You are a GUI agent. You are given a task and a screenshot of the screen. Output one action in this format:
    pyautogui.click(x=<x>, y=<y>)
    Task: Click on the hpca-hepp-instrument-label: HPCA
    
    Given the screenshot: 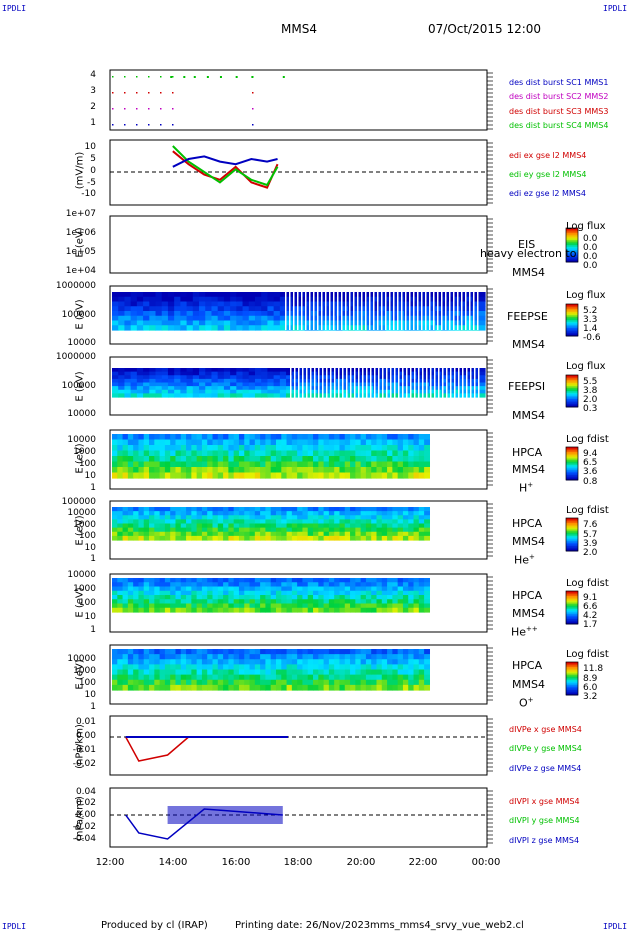 What is the action you would take?
    pyautogui.click(x=527, y=595)
    